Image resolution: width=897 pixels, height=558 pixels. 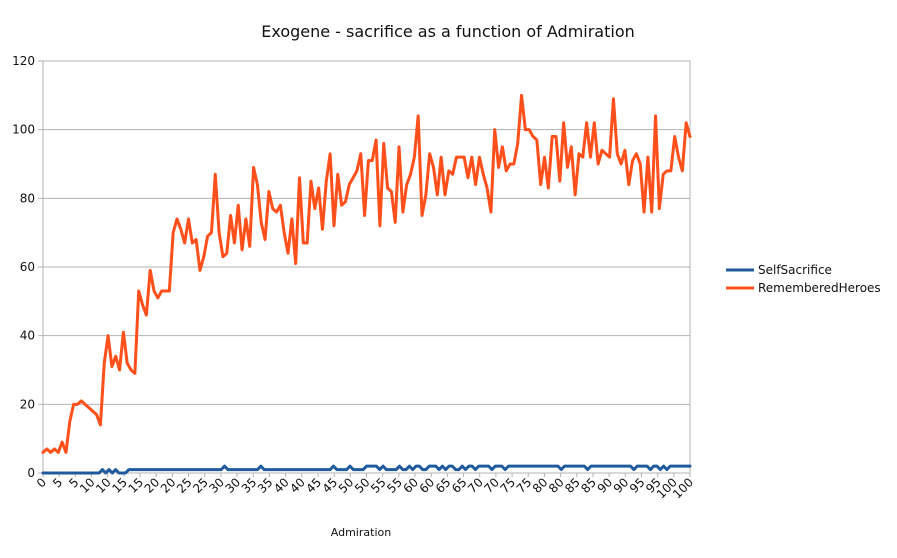 What do you see at coordinates (23, 61) in the screenshot?
I see `y-tick-label: 120` at bounding box center [23, 61].